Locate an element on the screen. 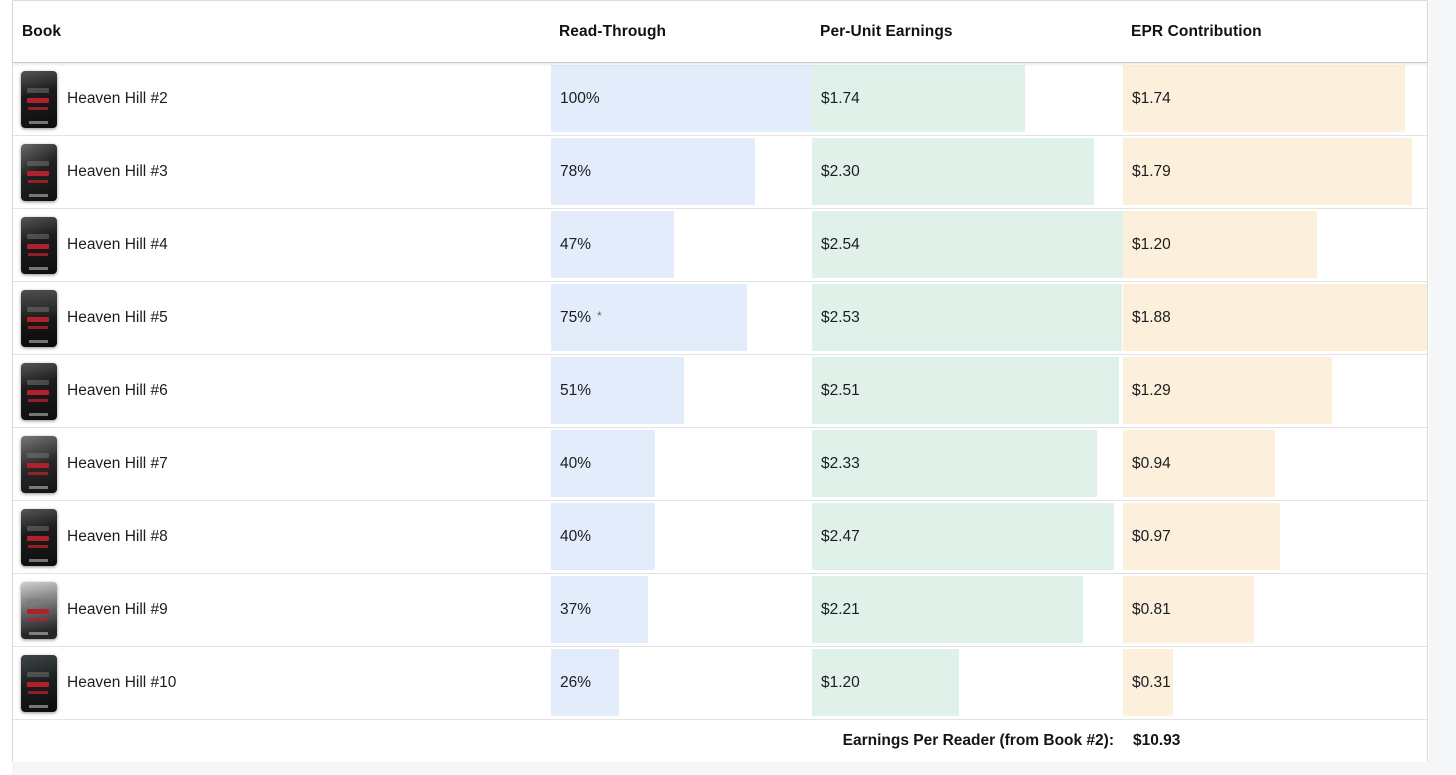  table-row: Heaven Hill #8 40% $2.47 $0.97 is located at coordinates (720, 537).